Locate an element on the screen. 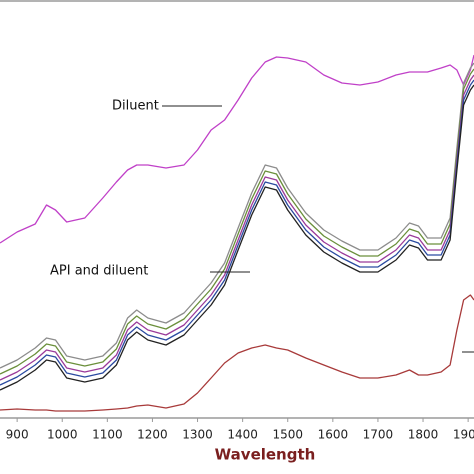 The width and height of the screenshot is (474, 474). annotation: Diluent is located at coordinates (135, 106).